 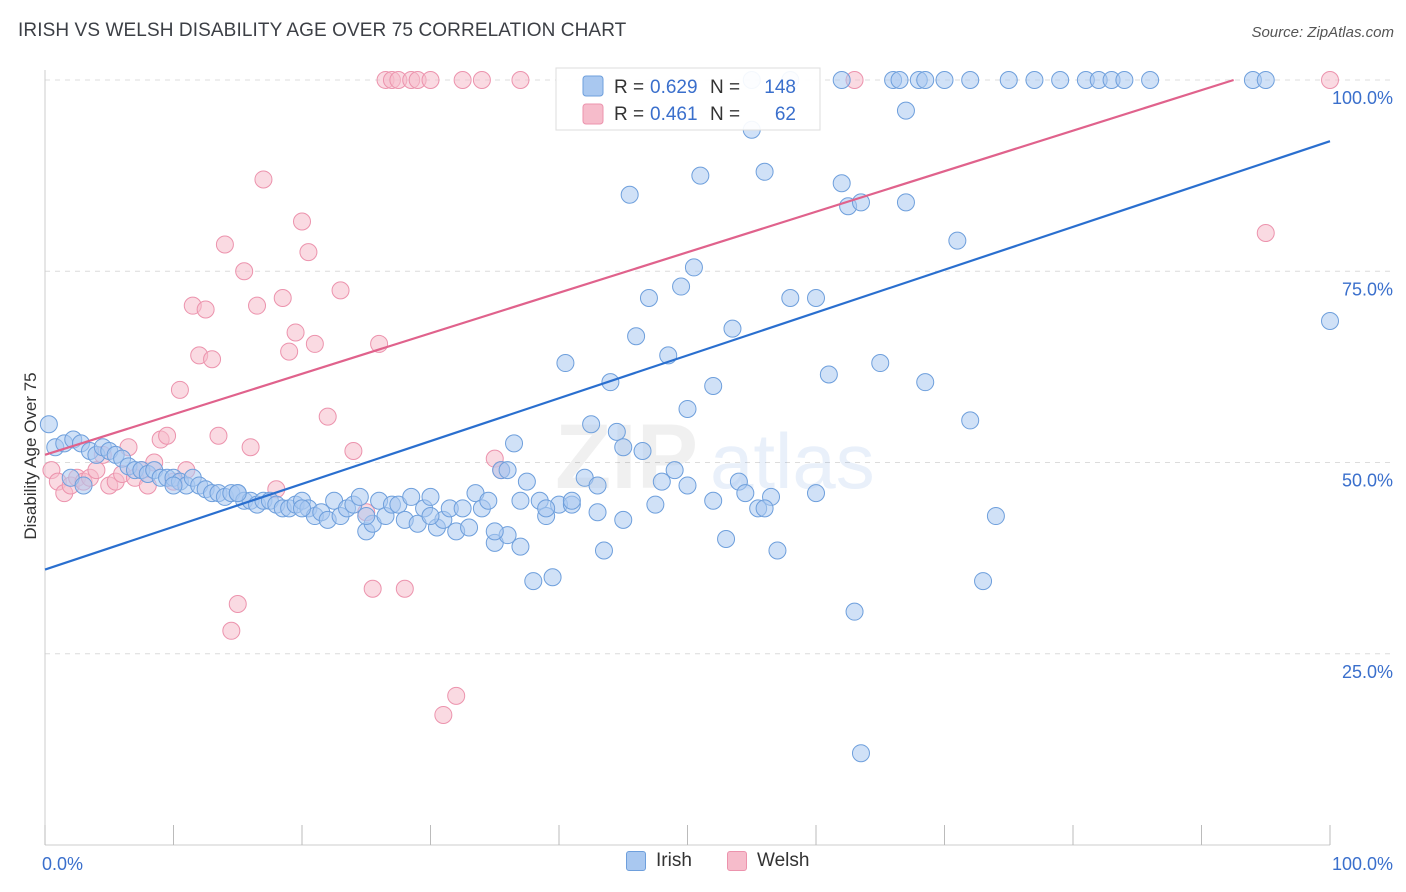 What do you see at coordinates (1367, 481) in the screenshot?
I see `y-tick-label: 50.0%` at bounding box center [1367, 481].